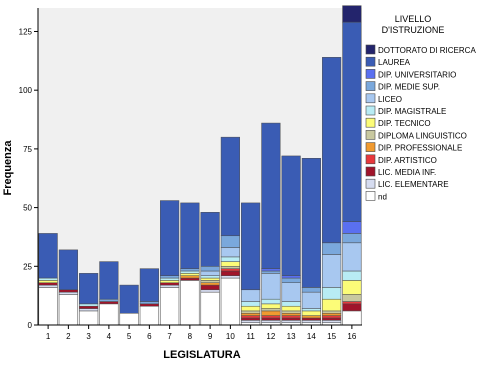 This screenshot has height=367, width=481. Describe the element at coordinates (190, 336) in the screenshot. I see `x-tick-label: 8` at that location.